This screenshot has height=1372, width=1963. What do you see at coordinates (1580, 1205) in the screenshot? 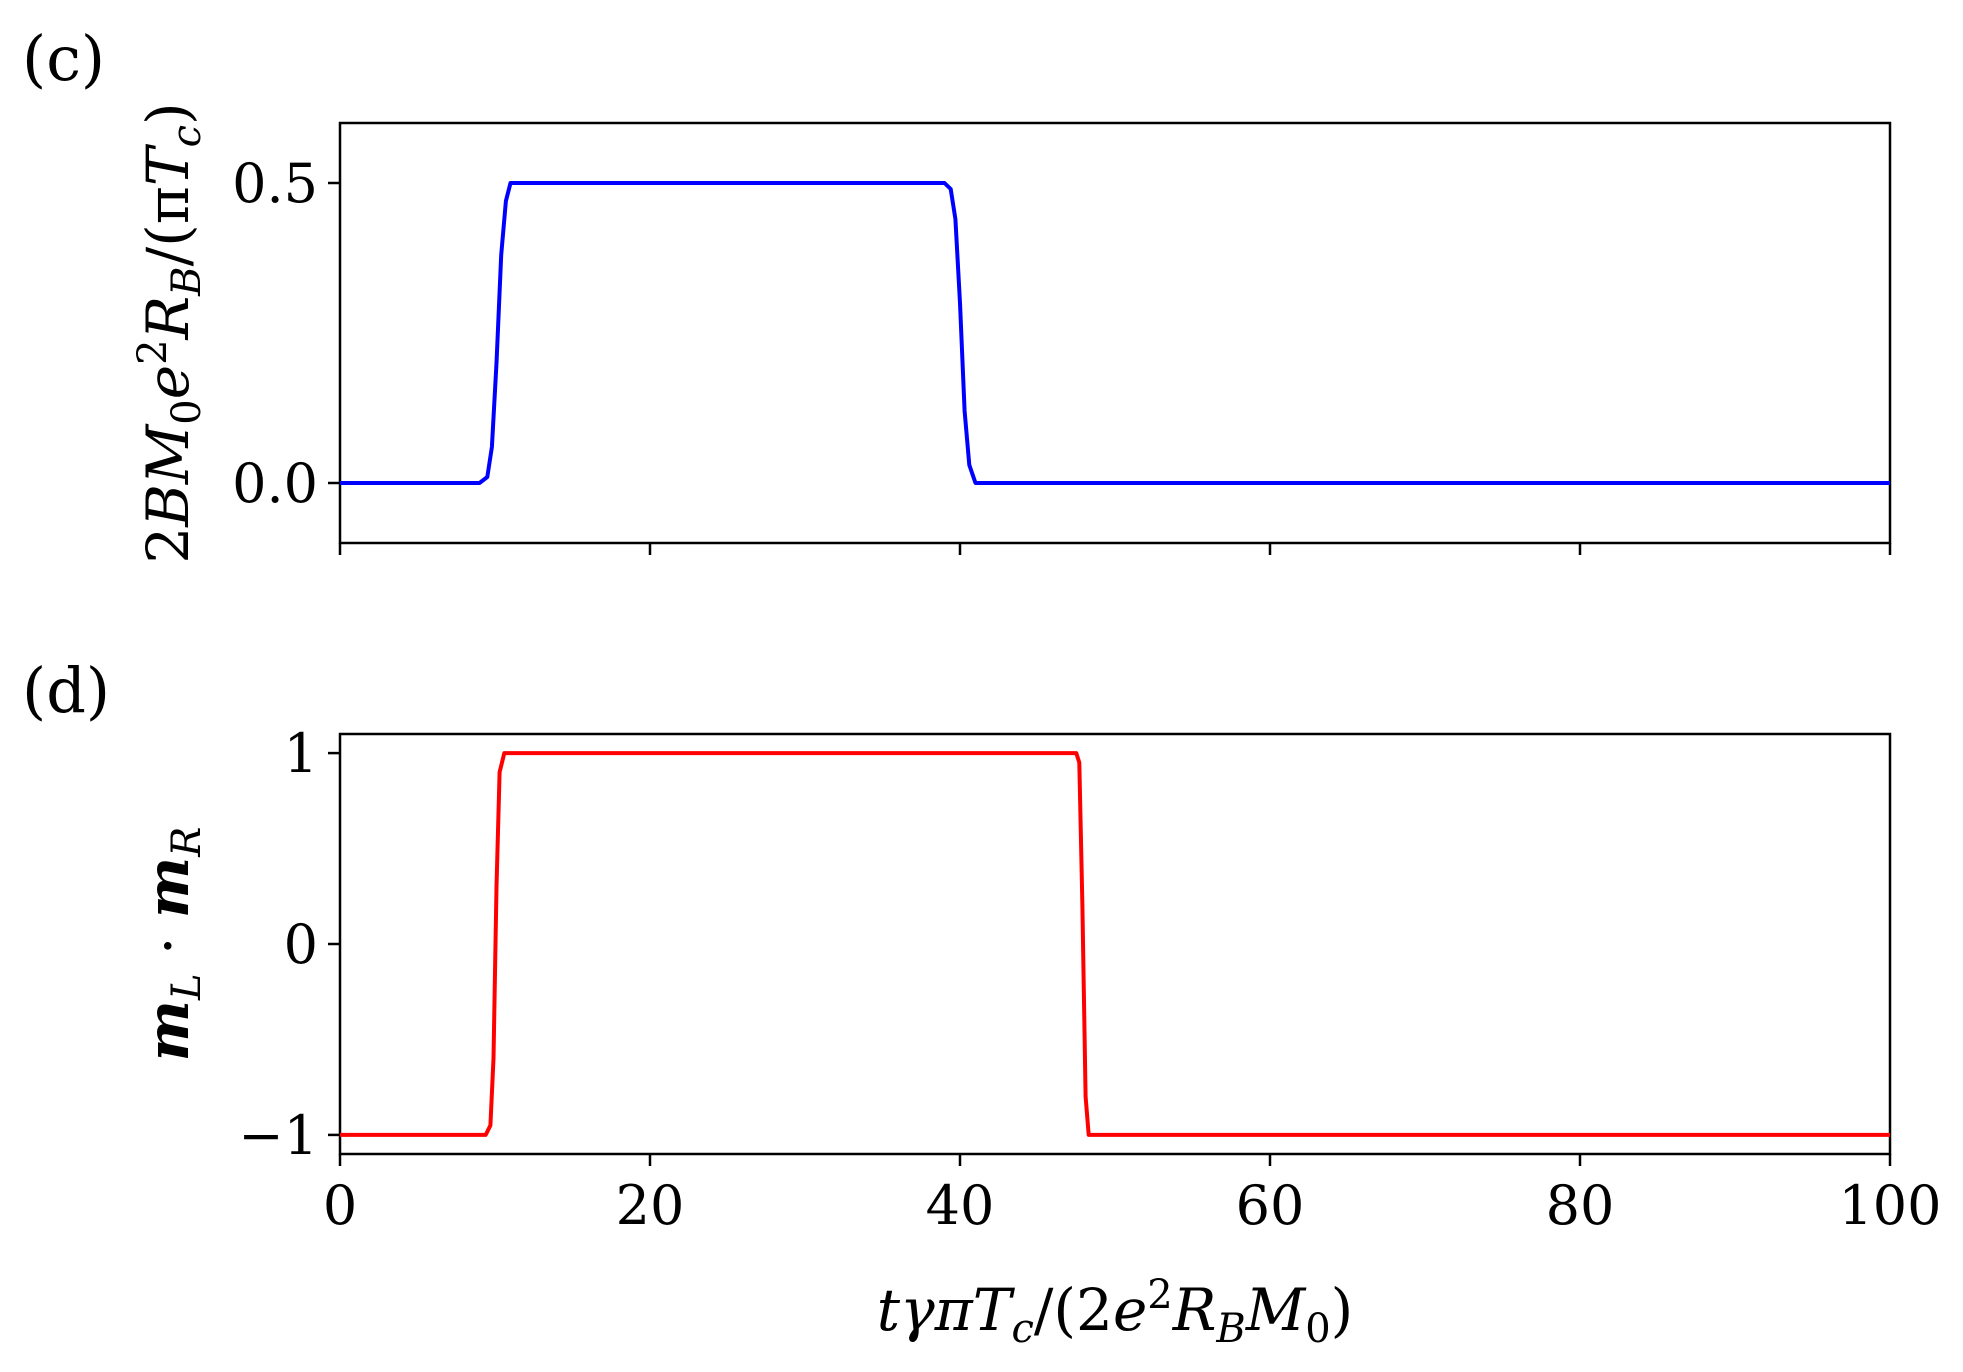
I see `x-tick-label: 80` at bounding box center [1580, 1205].